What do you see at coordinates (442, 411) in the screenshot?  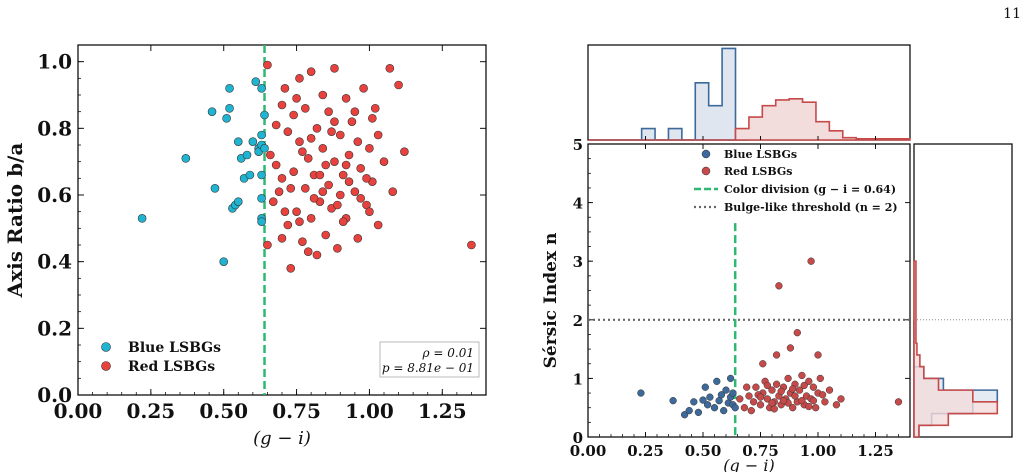 I see `left-x-tick-label: 1.25` at bounding box center [442, 411].